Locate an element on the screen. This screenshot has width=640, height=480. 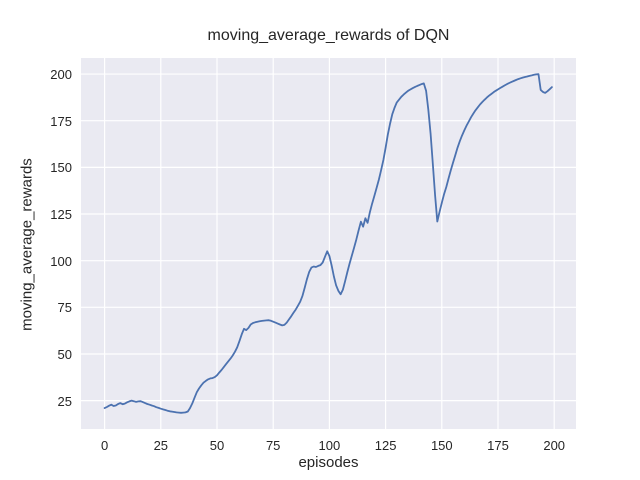
x-tick-label: 125 is located at coordinates (385, 445).